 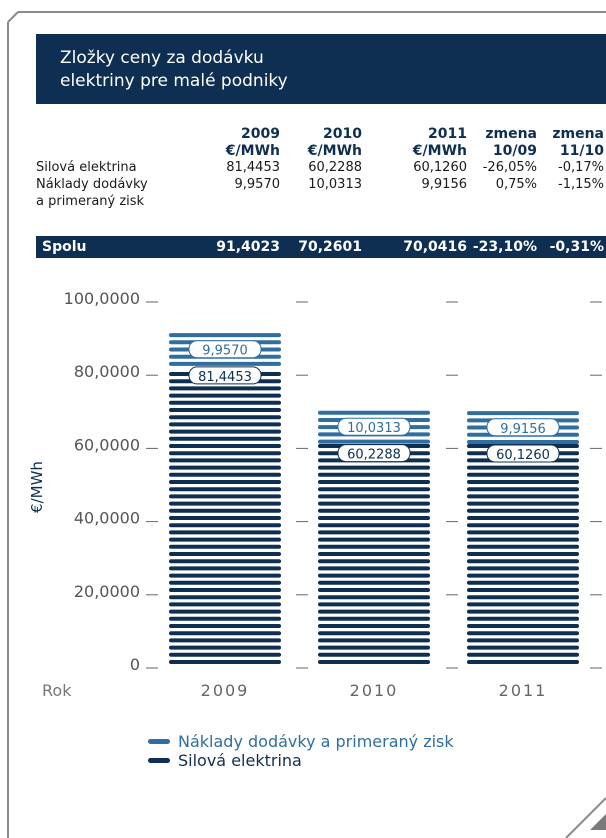 What do you see at coordinates (225, 690) in the screenshot?
I see `x-tick-label: 2009` at bounding box center [225, 690].